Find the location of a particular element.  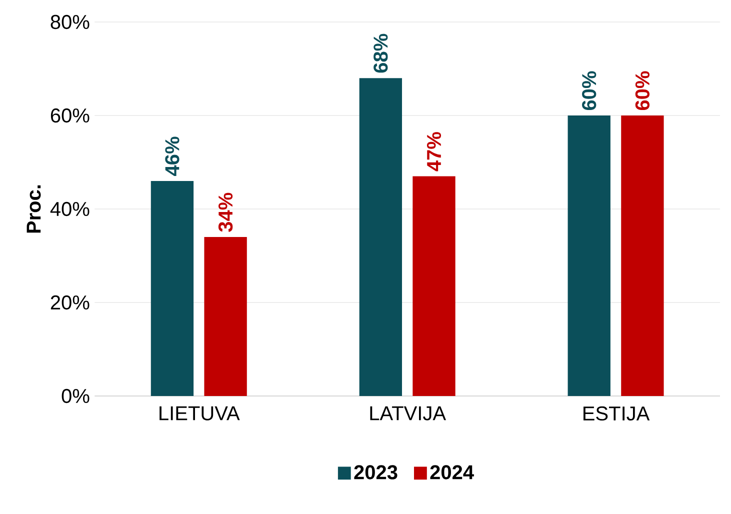

legend-label: 2024 is located at coordinates (452, 472).